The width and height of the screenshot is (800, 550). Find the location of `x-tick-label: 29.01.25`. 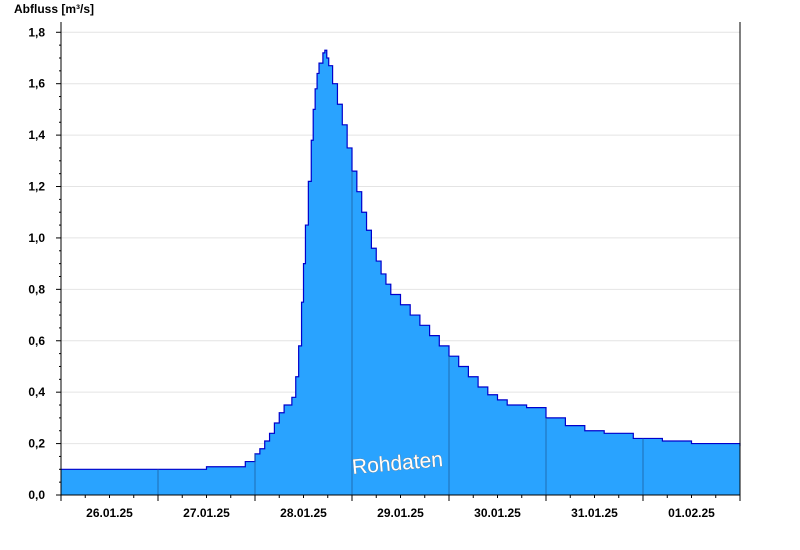

x-tick-label: 29.01.25 is located at coordinates (400, 513).